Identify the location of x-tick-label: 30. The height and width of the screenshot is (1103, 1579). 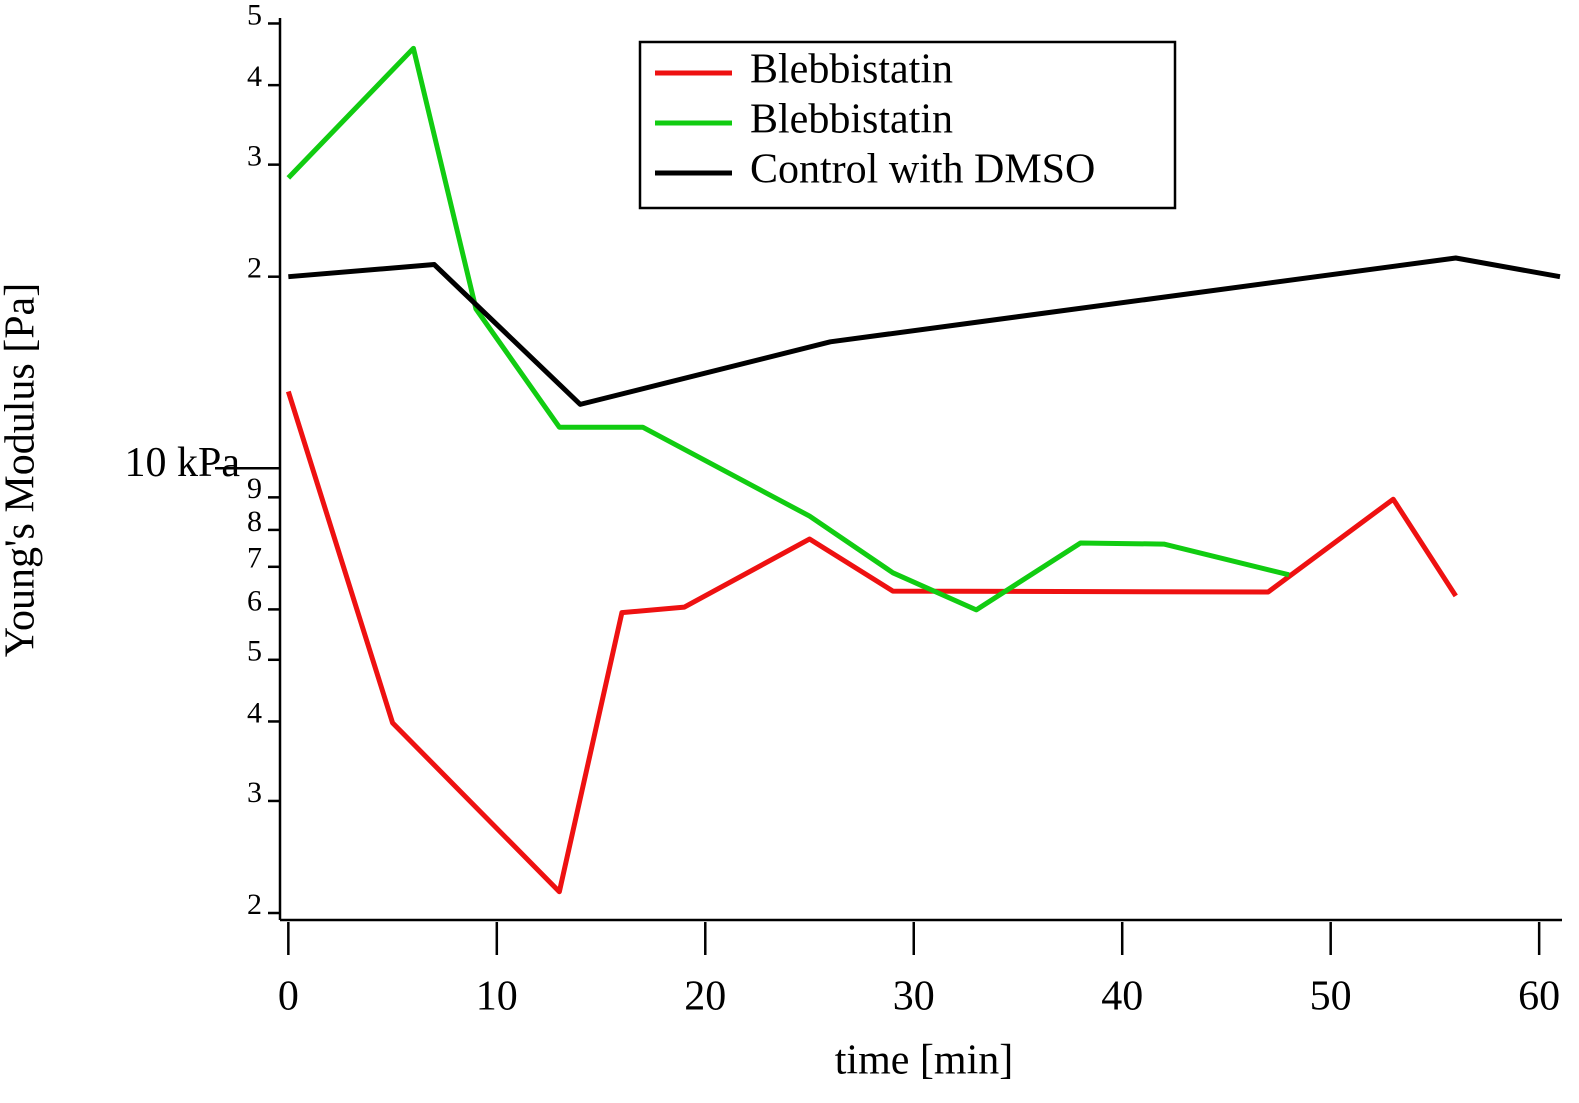
(914, 997).